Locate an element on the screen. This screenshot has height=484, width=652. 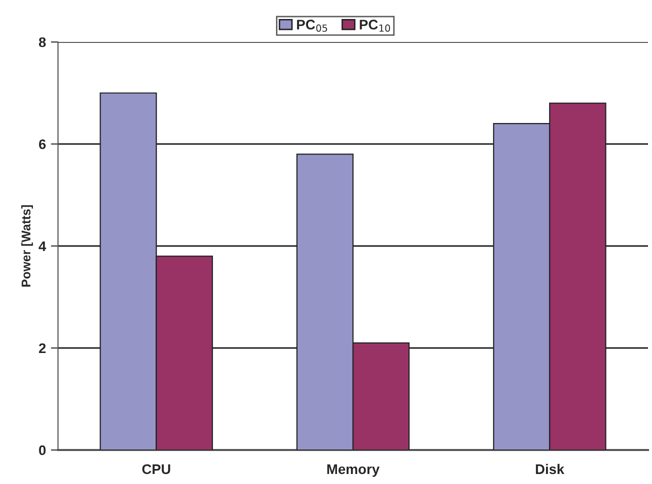
x-tick-label: CPU is located at coordinates (156, 469).